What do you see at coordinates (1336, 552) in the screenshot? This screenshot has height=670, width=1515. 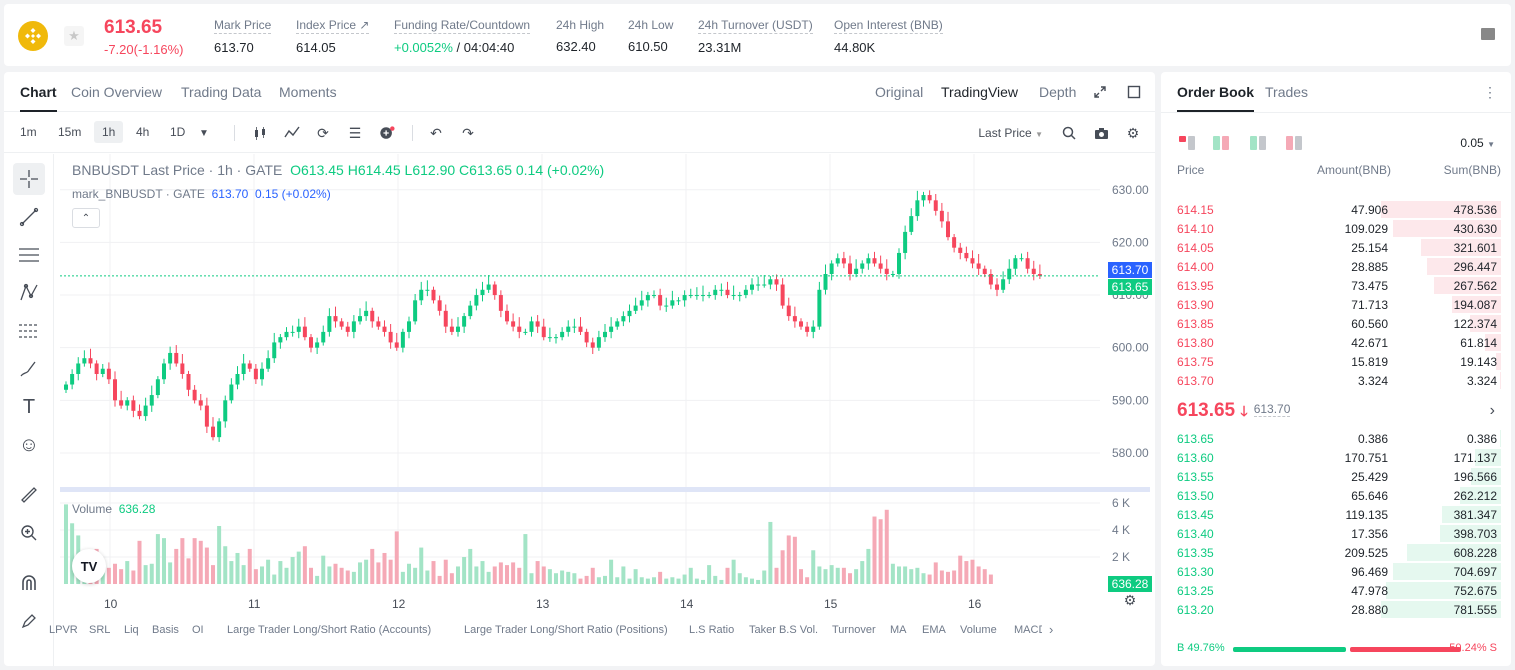 I see `bid-row: 613.35 209.525 608.228` at bounding box center [1336, 552].